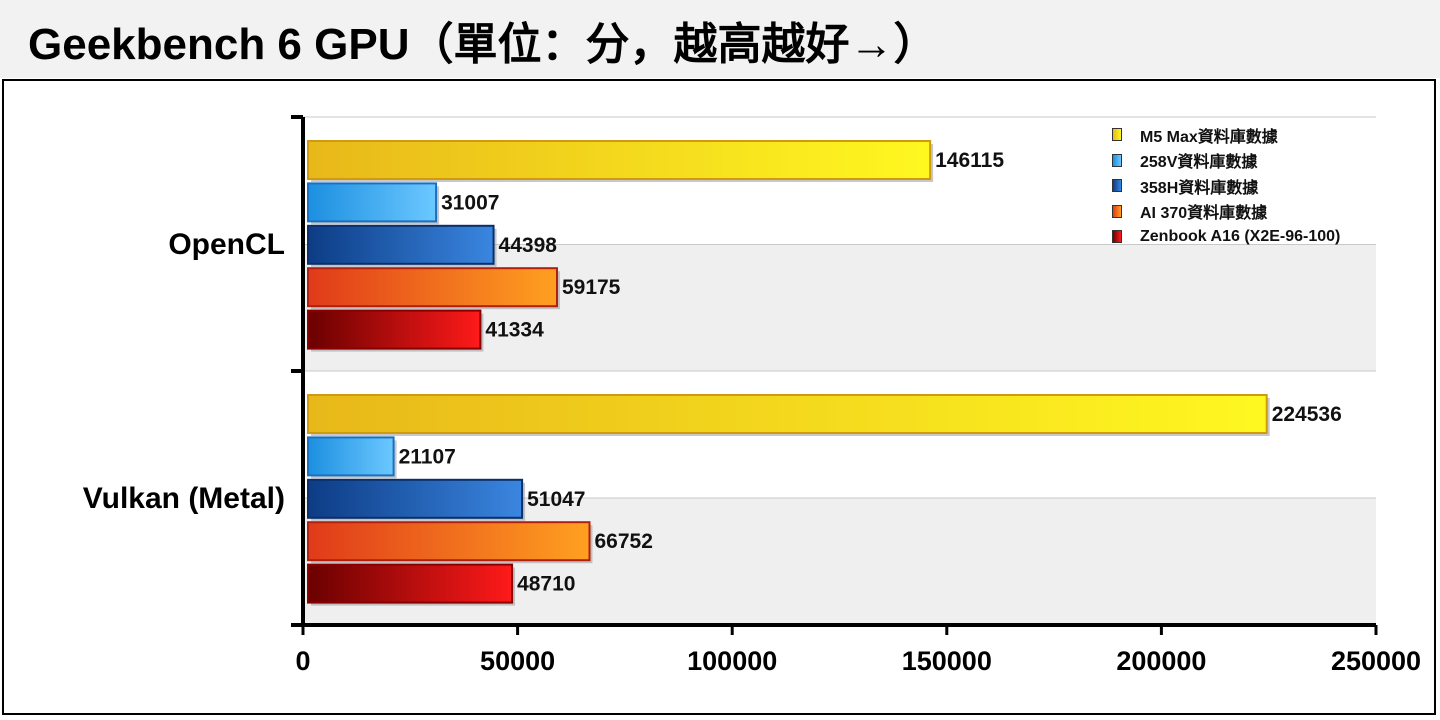 The image size is (1440, 720). What do you see at coordinates (470, 202) in the screenshot?
I see `data-label: 31007` at bounding box center [470, 202].